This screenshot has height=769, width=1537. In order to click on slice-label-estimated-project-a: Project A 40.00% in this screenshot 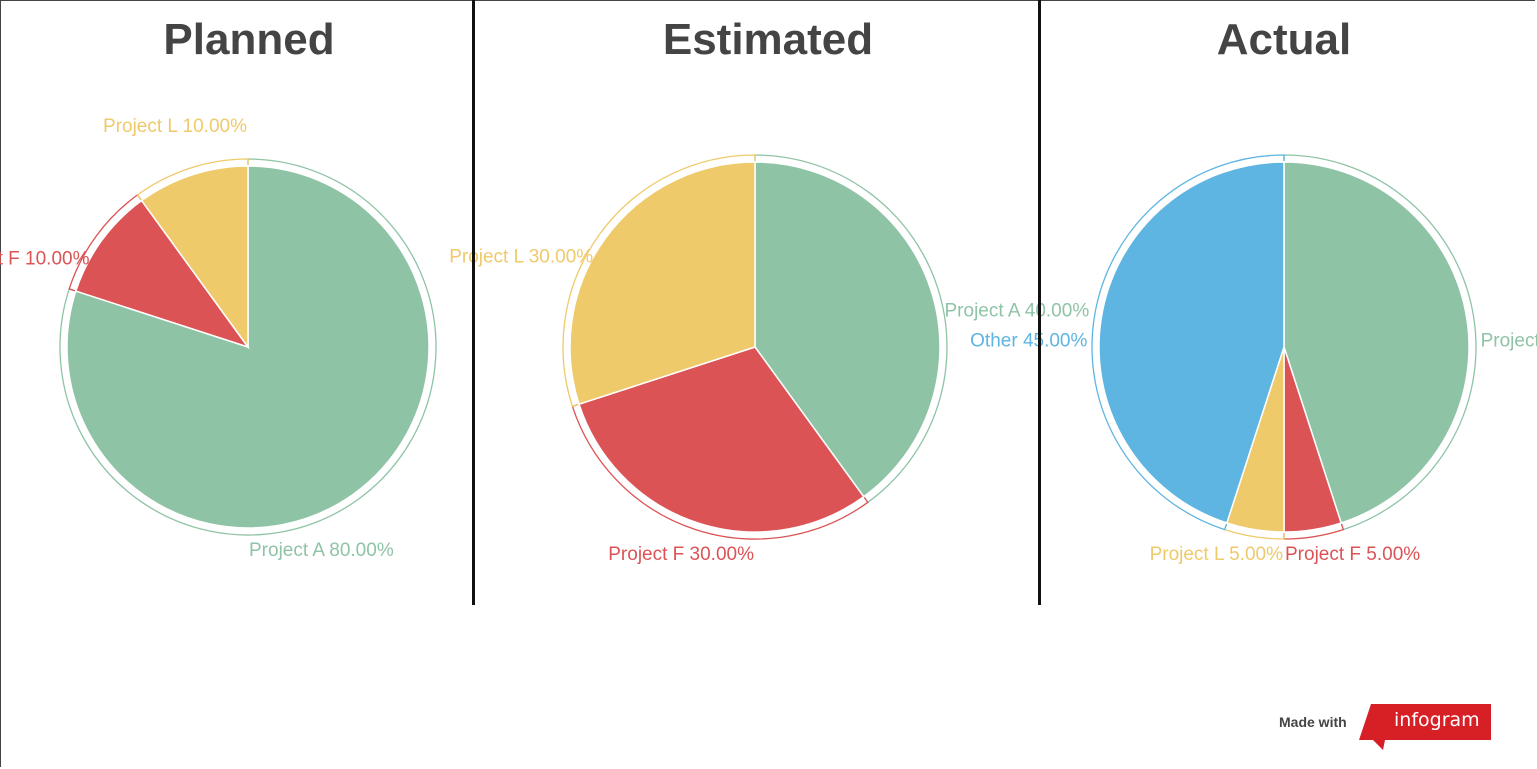, I will do `click(1017, 311)`.